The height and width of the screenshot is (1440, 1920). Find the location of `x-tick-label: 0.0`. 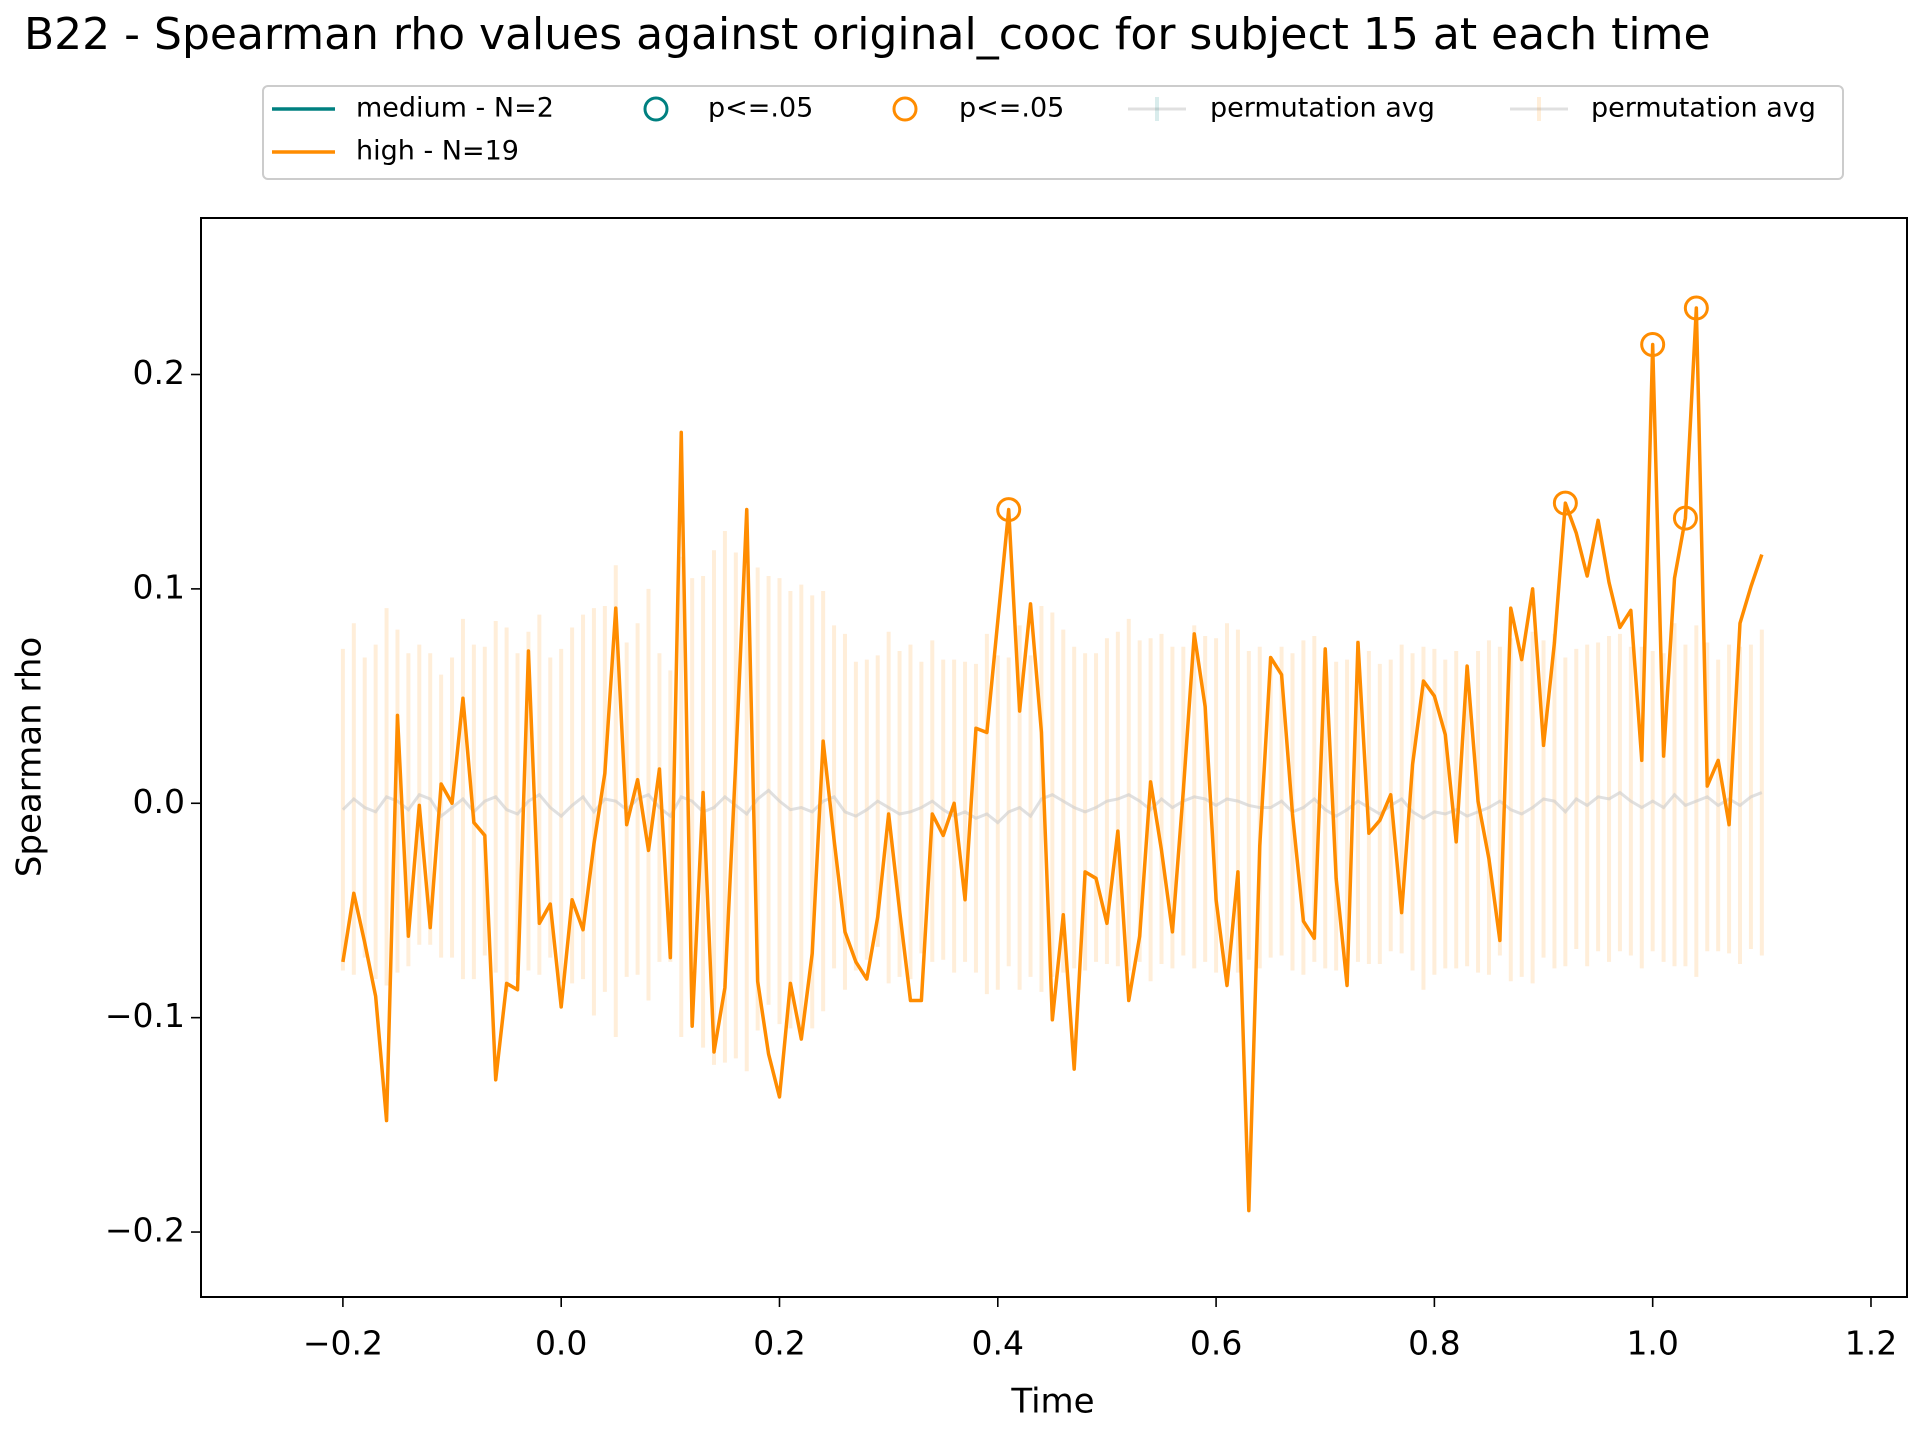

x-tick-label: 0.0 is located at coordinates (561, 1343).